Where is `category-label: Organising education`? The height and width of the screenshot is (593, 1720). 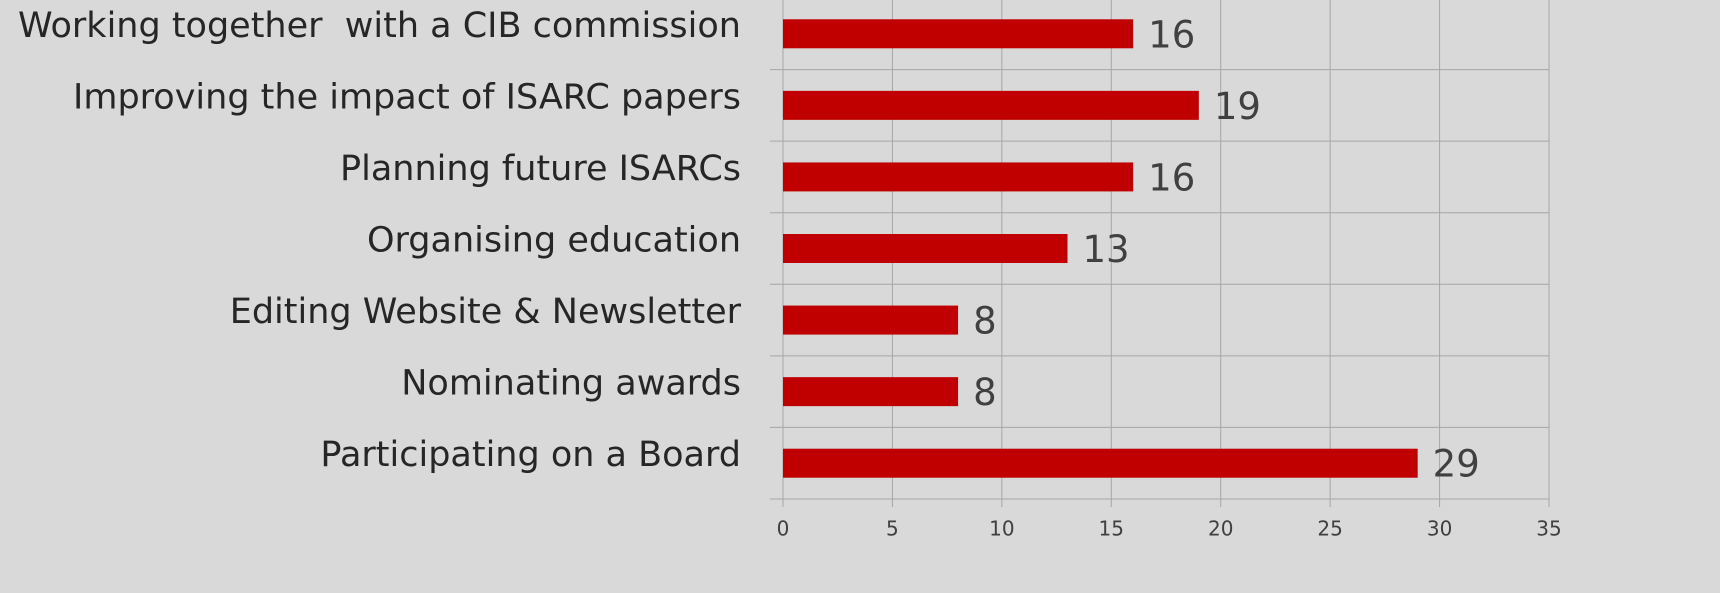 category-label: Organising education is located at coordinates (554, 241).